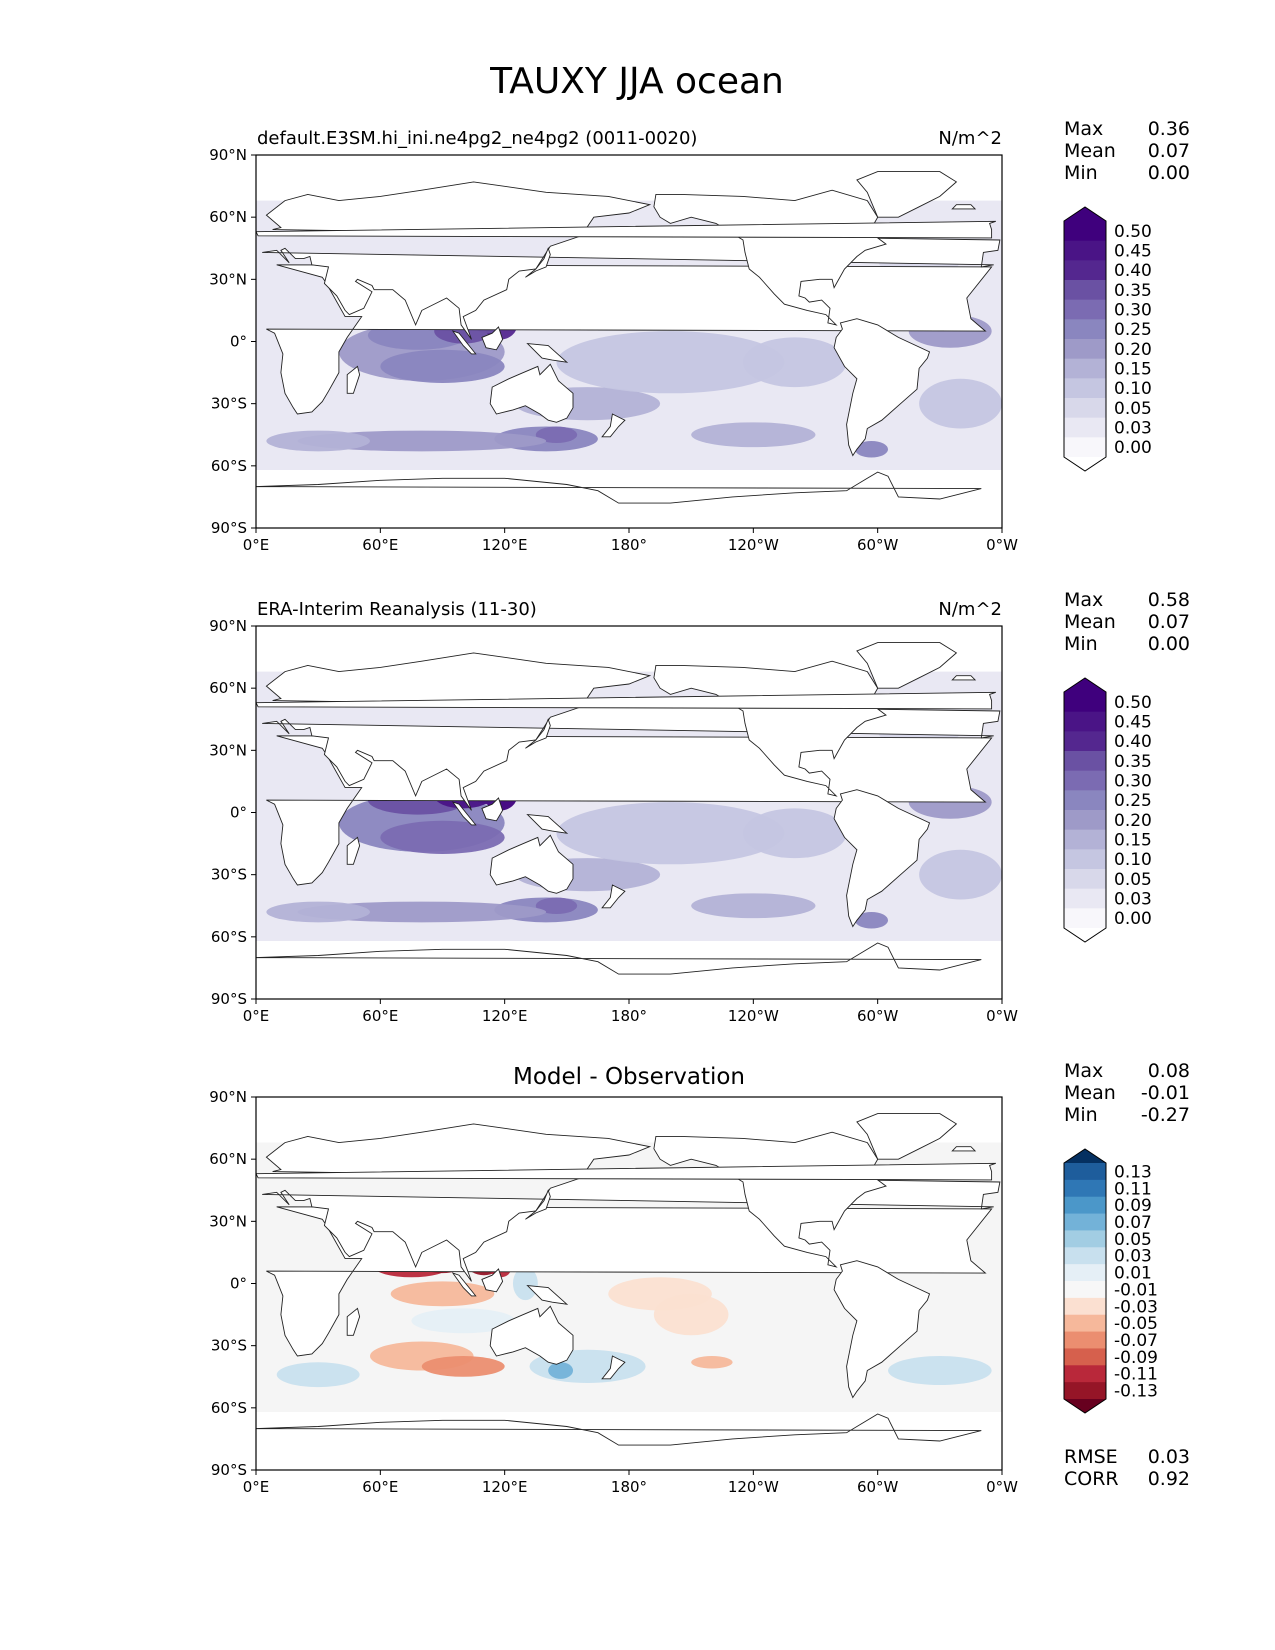  What do you see at coordinates (1133, 782) in the screenshot?
I see `colorbar-tick-label: 0.30` at bounding box center [1133, 782].